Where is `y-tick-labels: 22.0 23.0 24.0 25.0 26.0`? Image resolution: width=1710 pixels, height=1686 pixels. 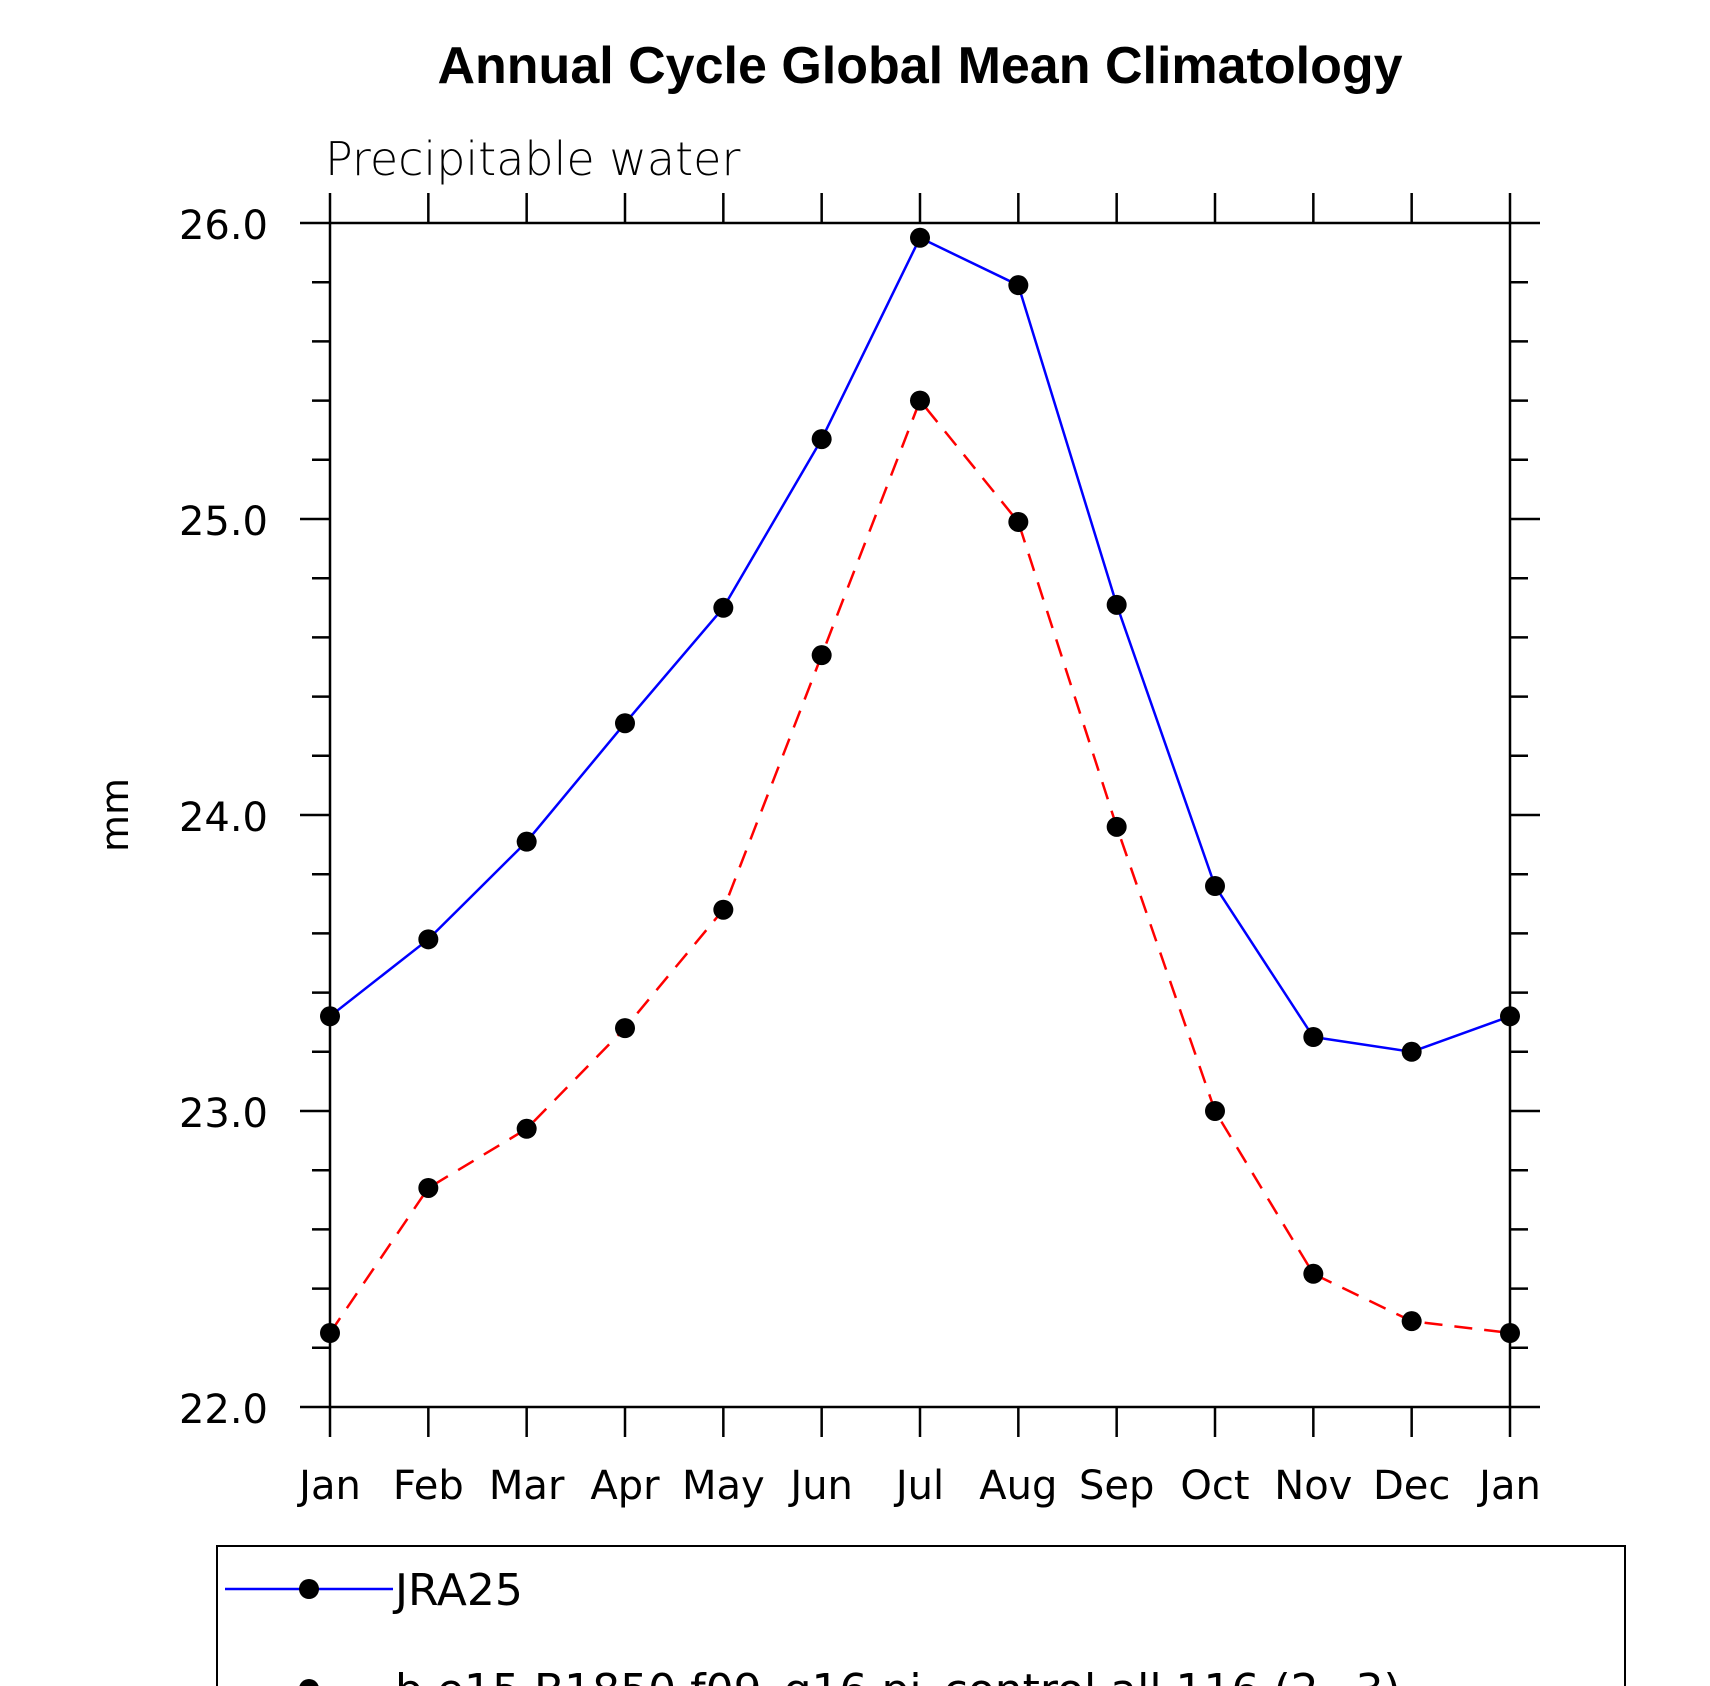 y-tick-labels: 22.0 23.0 24.0 25.0 26.0 is located at coordinates (223, 818).